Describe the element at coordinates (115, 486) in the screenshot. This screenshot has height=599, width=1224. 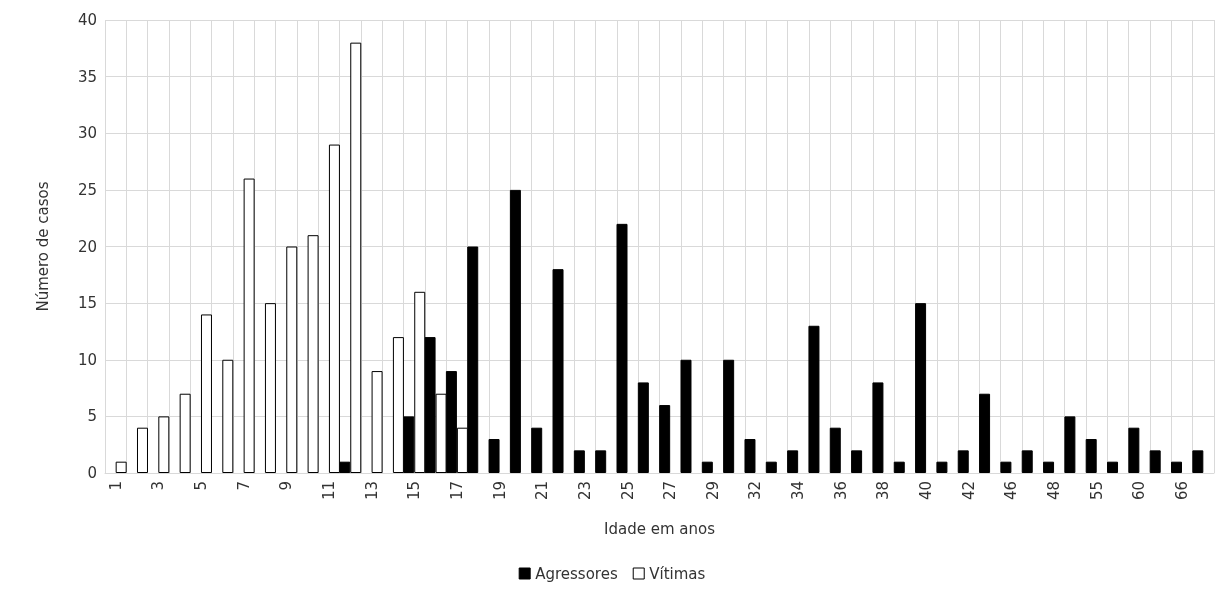
I see `x-tick-label: 1` at that location.